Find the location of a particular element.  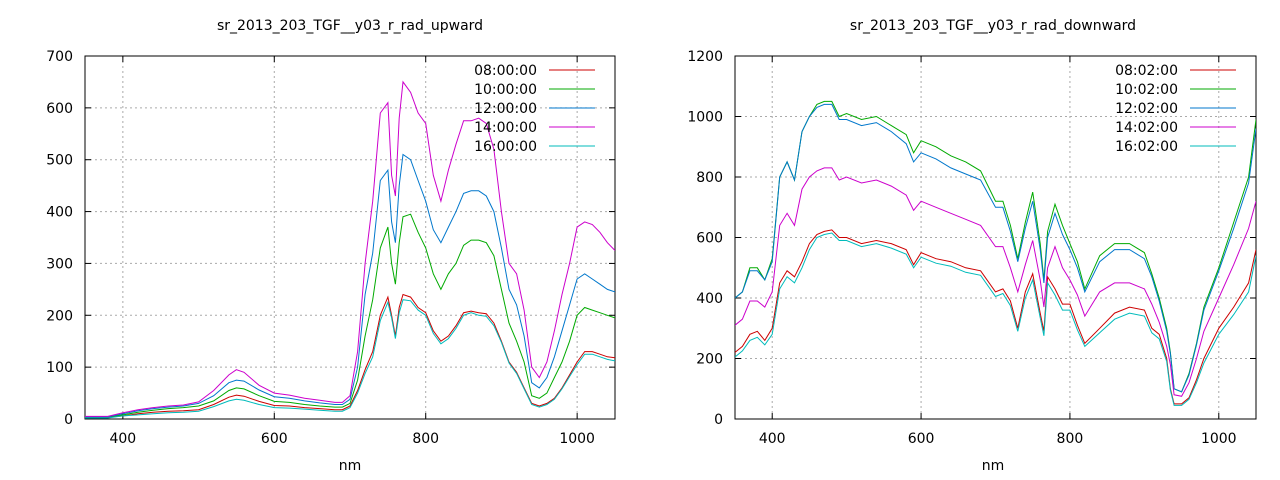

legend-label: 08:02:00 is located at coordinates (1146, 71).